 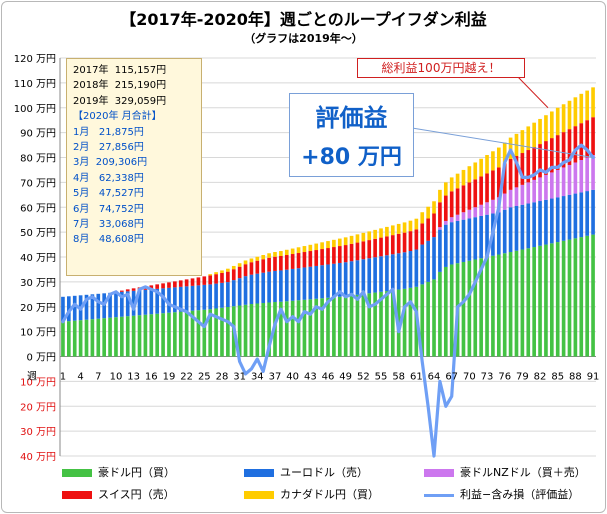 What do you see at coordinates (434, 377) in the screenshot?
I see `x-tick-label: 64` at bounding box center [434, 377].